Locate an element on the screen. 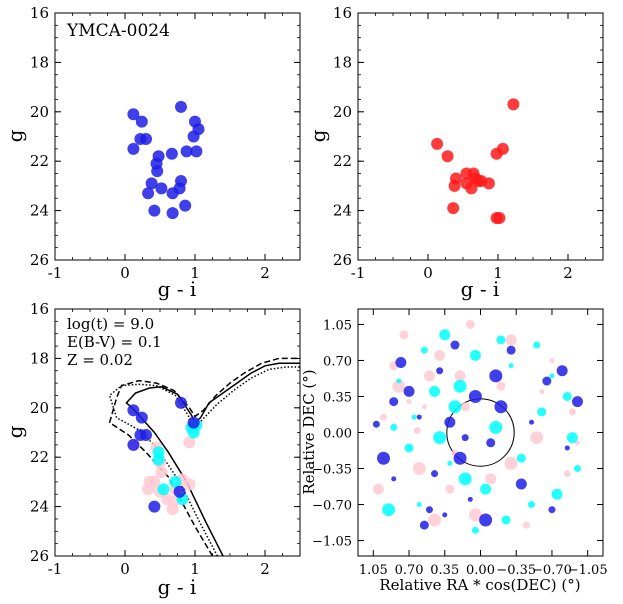 The width and height of the screenshot is (623, 604). marks is located at coordinates (166, 160).